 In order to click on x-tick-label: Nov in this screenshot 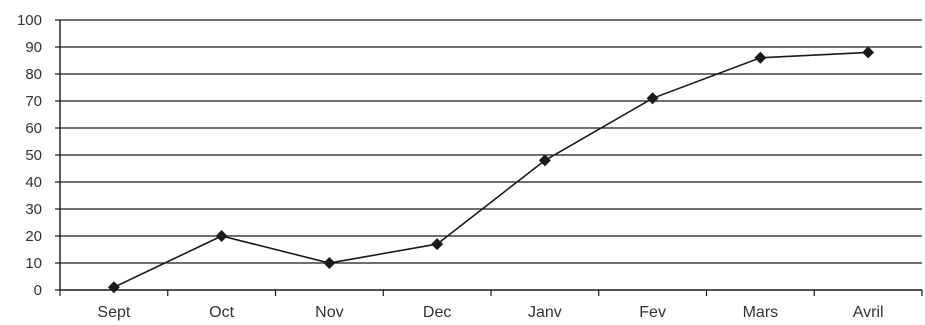, I will do `click(329, 312)`.